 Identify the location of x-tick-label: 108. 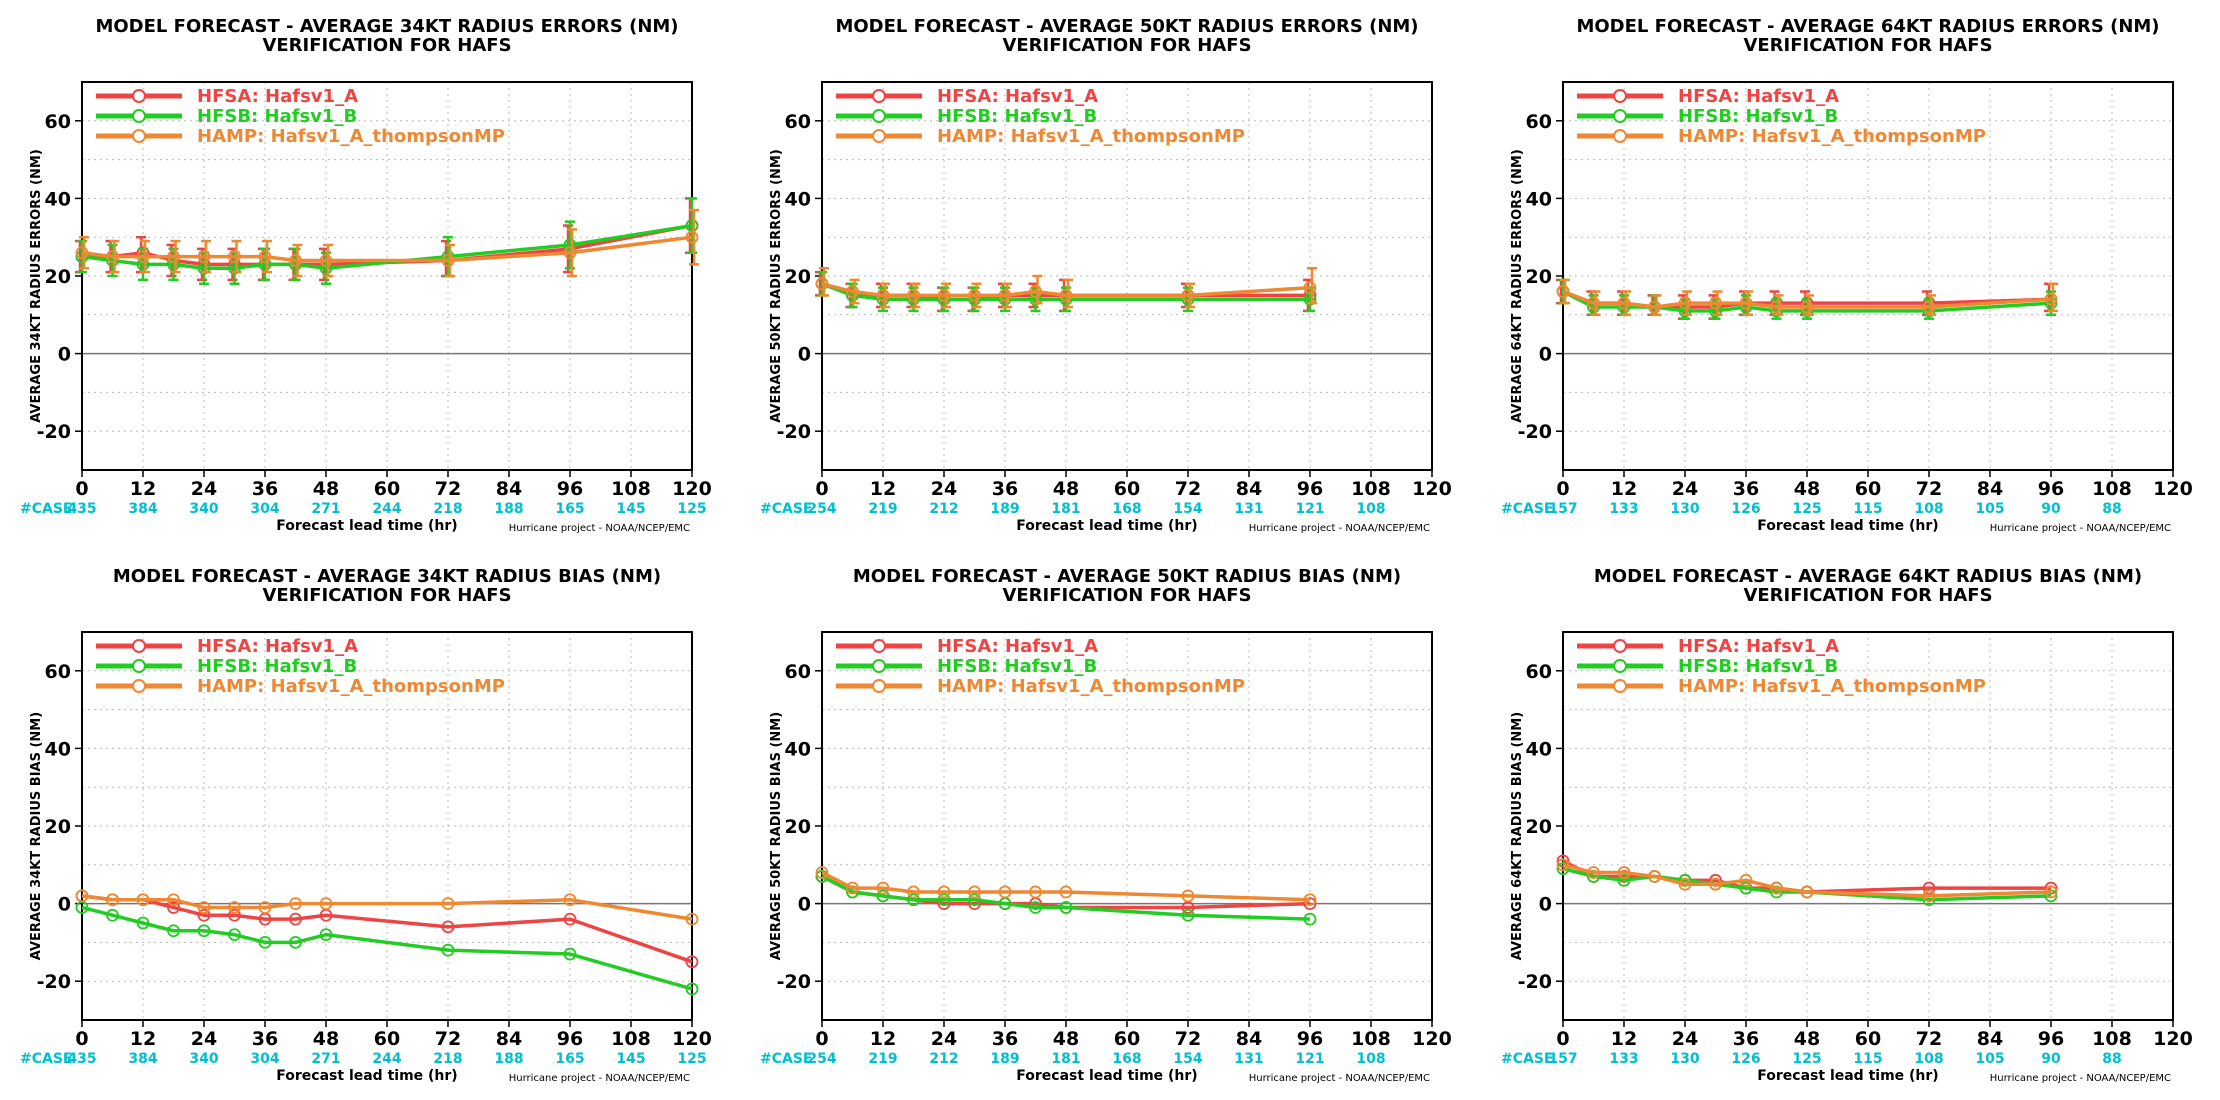
(631, 1039).